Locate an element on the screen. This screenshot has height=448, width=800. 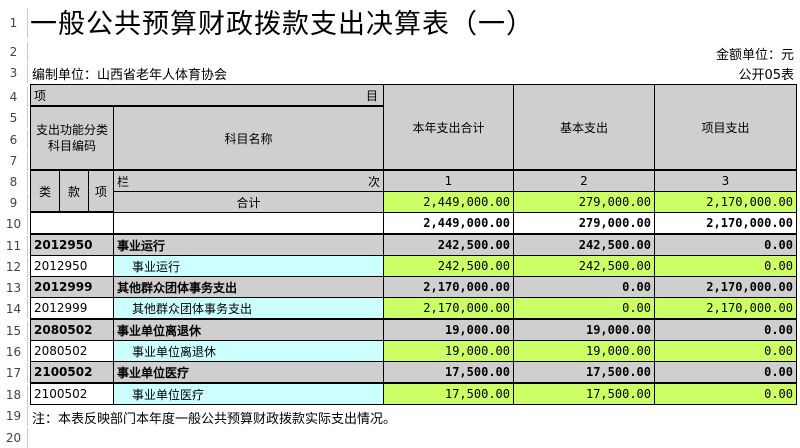
row-number: 11 is located at coordinates (14, 246).